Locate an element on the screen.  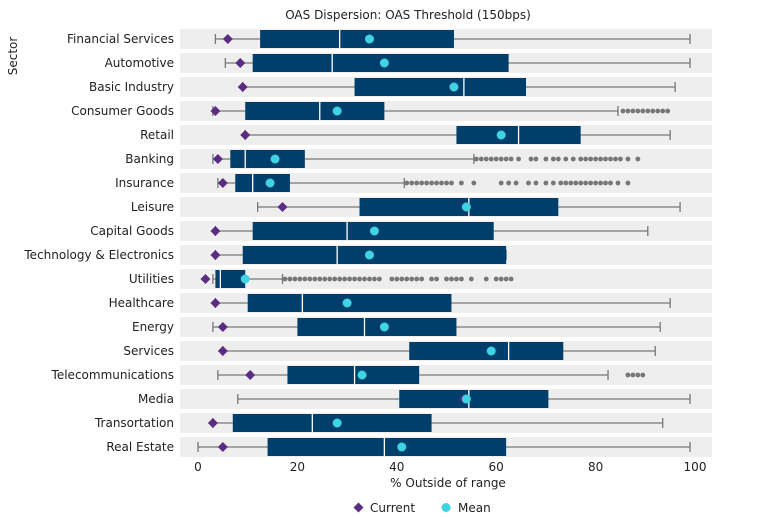
x-tick-label: 40 is located at coordinates (396, 467).